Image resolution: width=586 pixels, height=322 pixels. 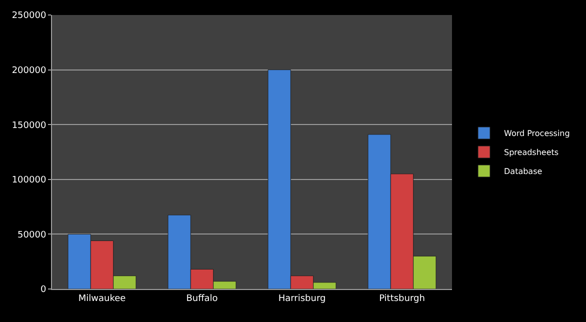 I want to click on legend-label: Spreadsheets, so click(x=531, y=153).